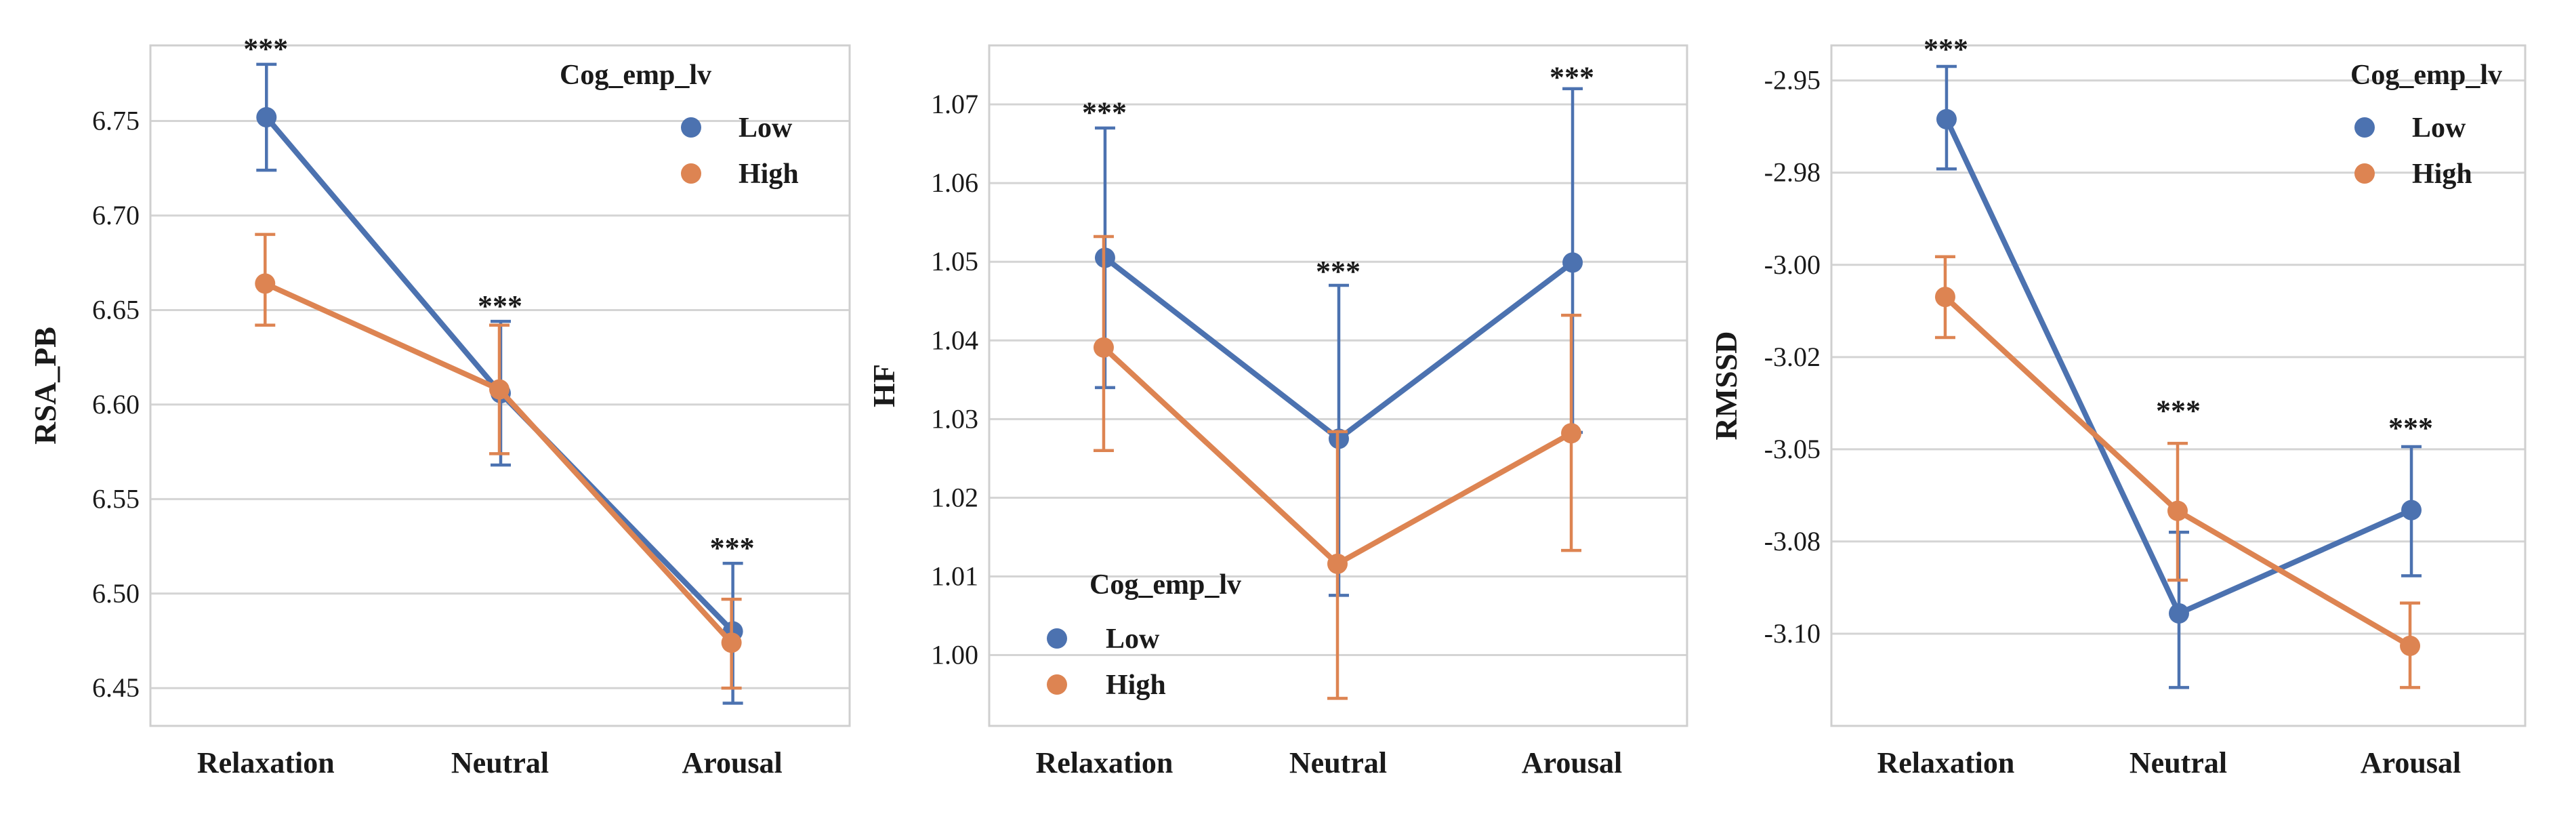 The height and width of the screenshot is (814, 2576). What do you see at coordinates (1792, 172) in the screenshot?
I see `y-tick-label: -2.98` at bounding box center [1792, 172].